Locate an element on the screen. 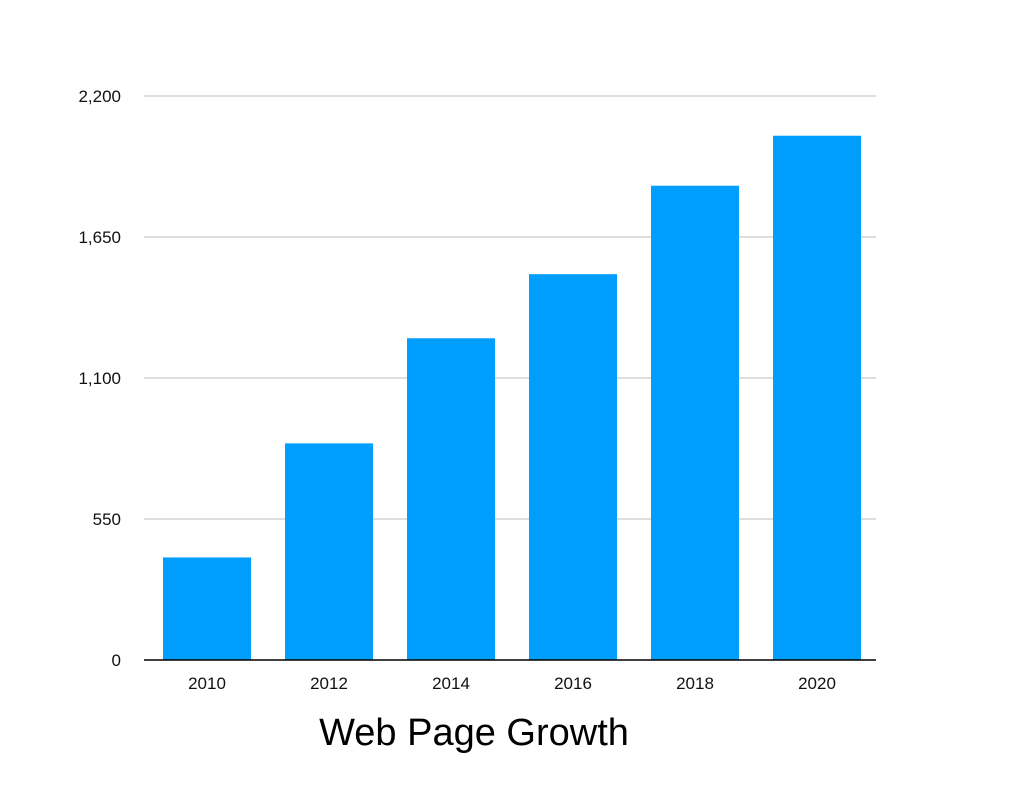 Image resolution: width=1018 pixels, height=789 pixels. y-tick-label: 0 is located at coordinates (116, 660).